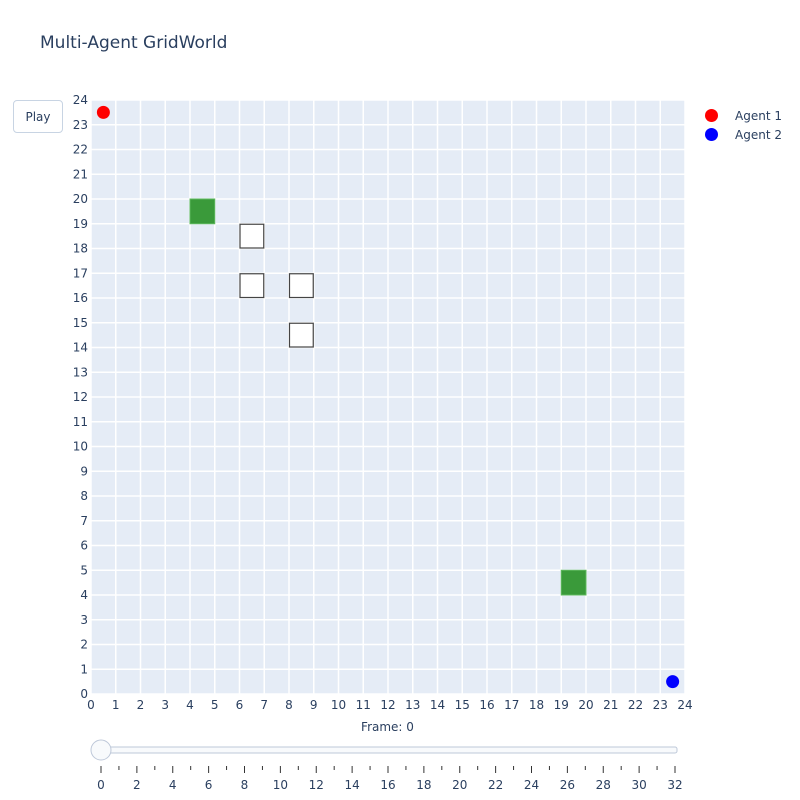 This screenshot has width=800, height=800. I want to click on x-tick-label: 7, so click(264, 705).